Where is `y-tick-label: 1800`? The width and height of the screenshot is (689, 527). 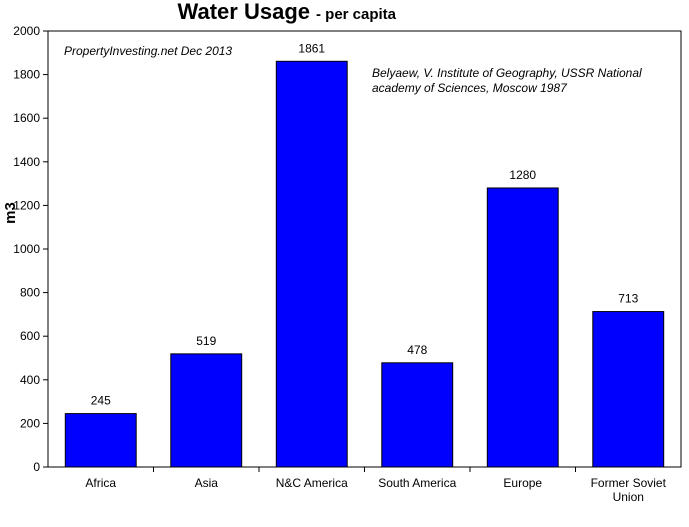 y-tick-label: 1800 is located at coordinates (26, 75).